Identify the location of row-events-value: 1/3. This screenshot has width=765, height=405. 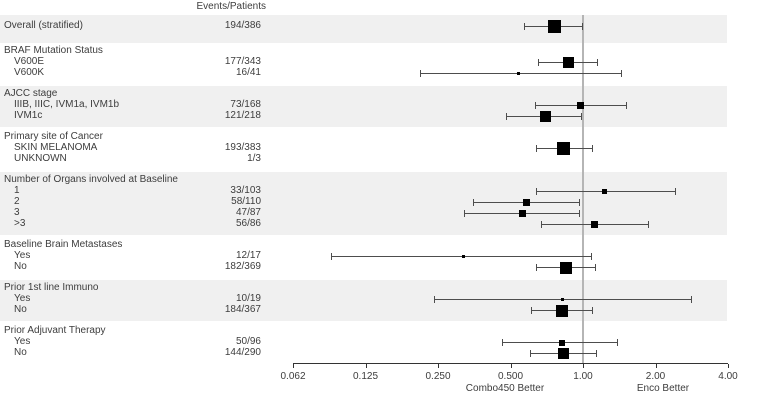
(254, 158).